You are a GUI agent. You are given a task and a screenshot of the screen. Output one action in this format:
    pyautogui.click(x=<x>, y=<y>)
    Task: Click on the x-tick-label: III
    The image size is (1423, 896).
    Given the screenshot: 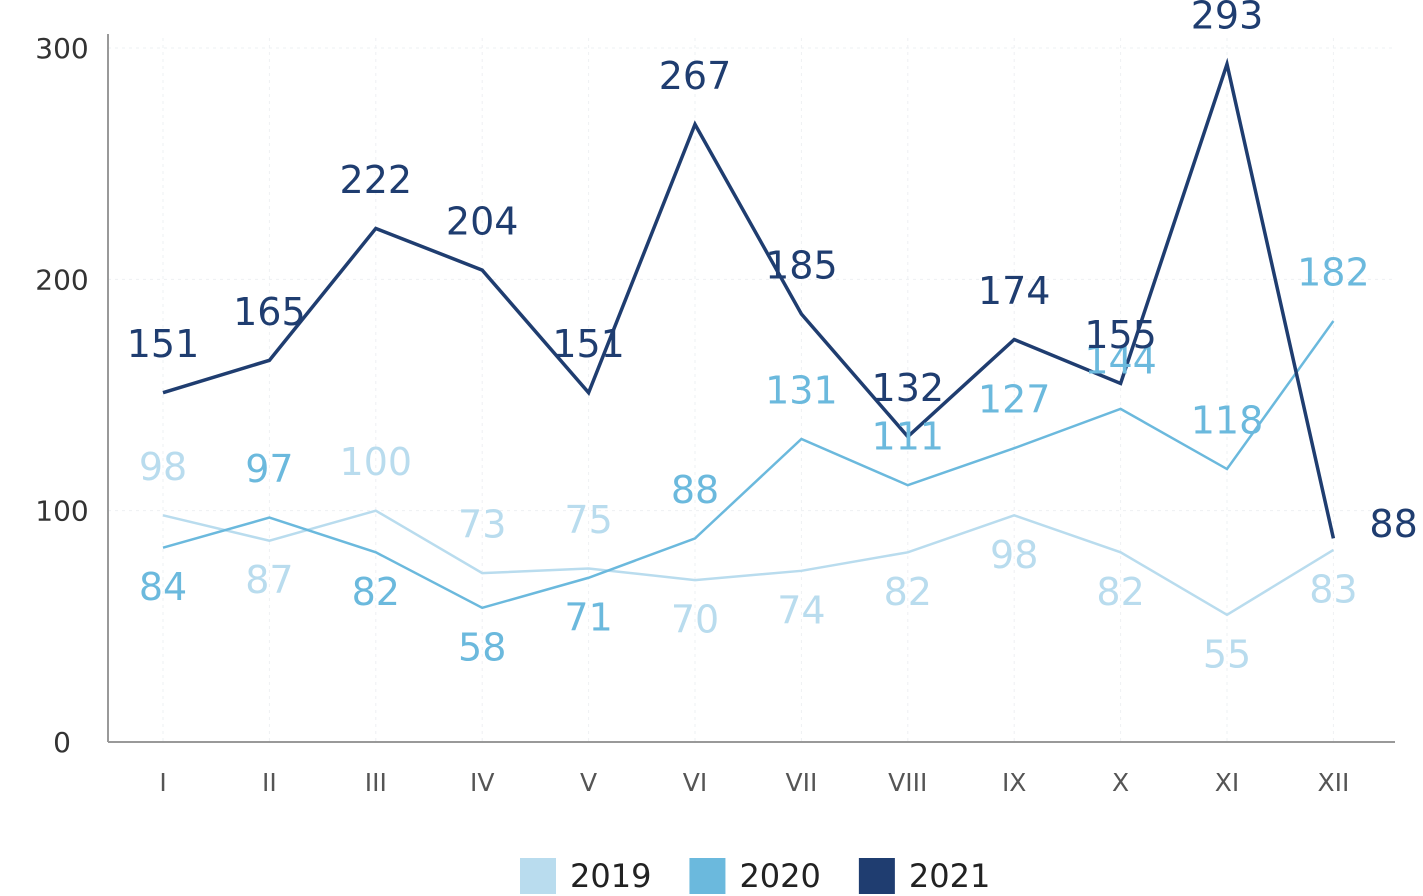 What is the action you would take?
    pyautogui.click(x=376, y=782)
    